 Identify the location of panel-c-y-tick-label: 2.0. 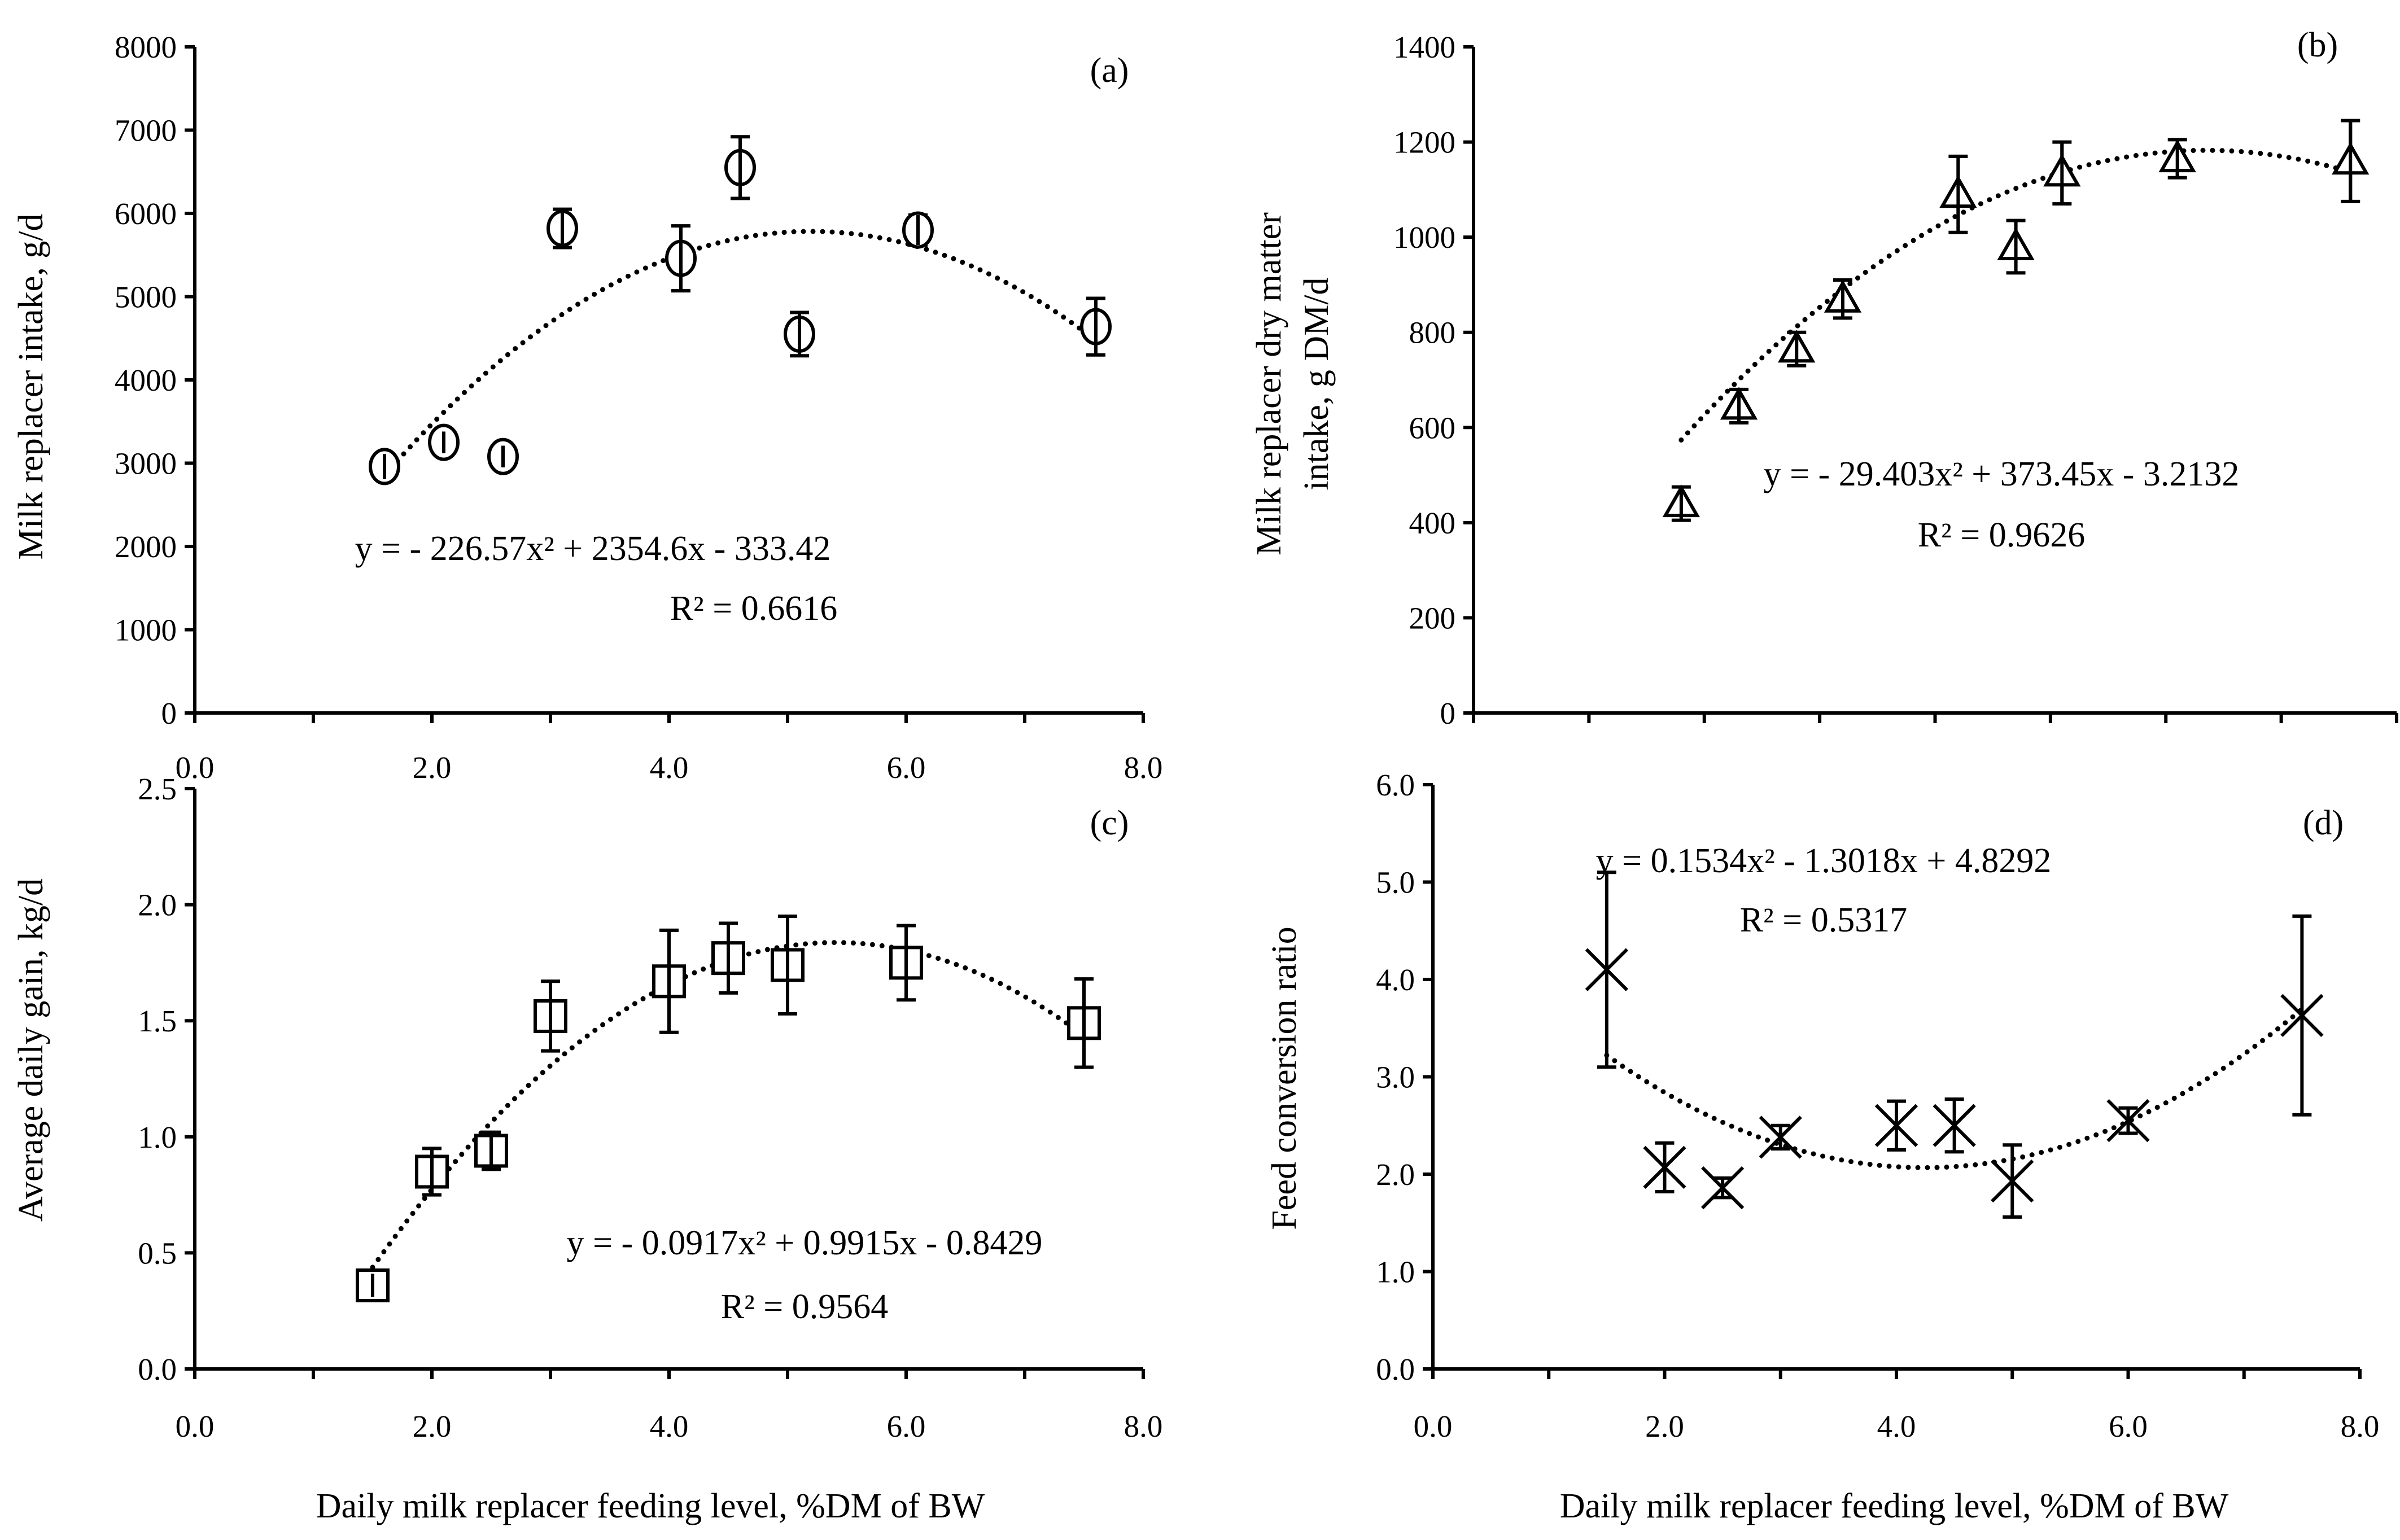
(158, 905).